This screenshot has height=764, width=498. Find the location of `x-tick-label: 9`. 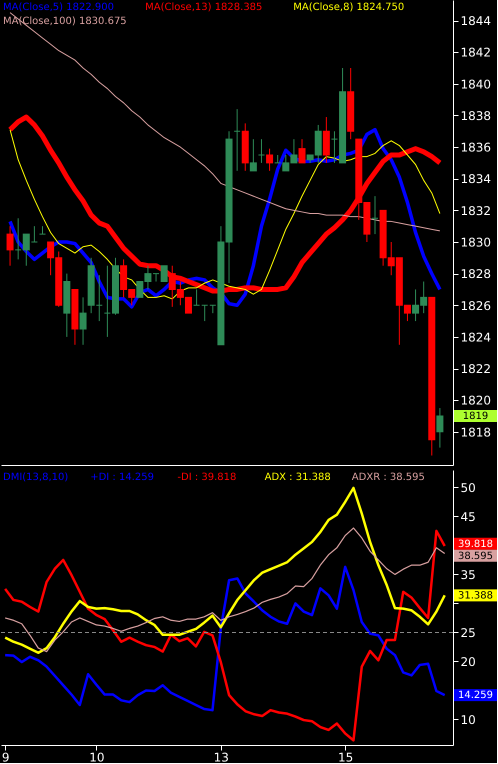

x-tick-label: 9 is located at coordinates (6, 757).